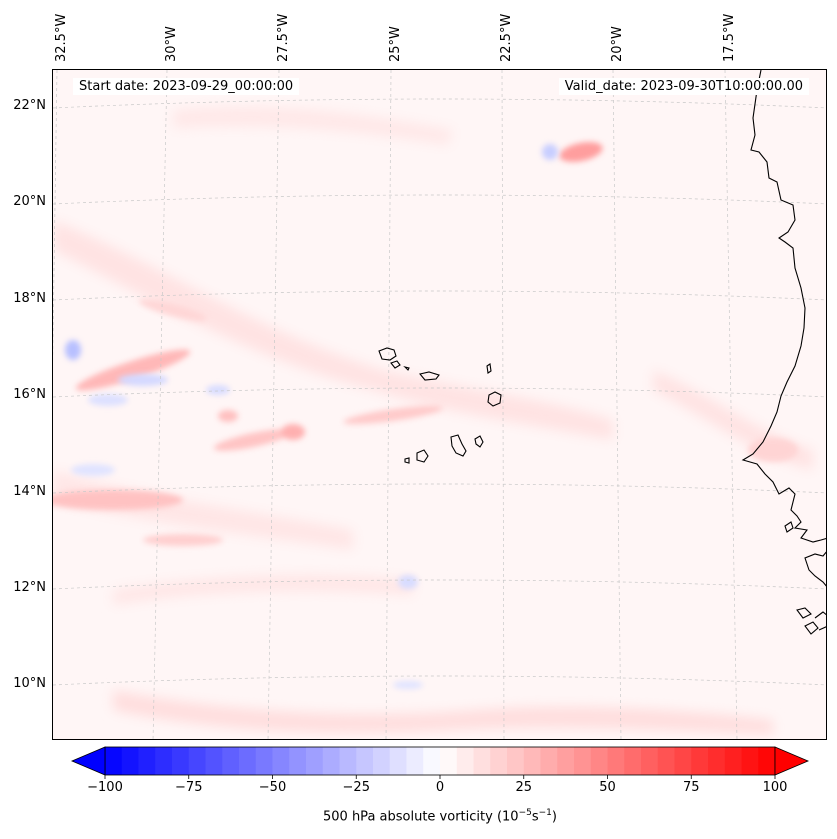 This screenshot has height=839, width=837. I want to click on lat-label-14n: 14°N, so click(29, 491).